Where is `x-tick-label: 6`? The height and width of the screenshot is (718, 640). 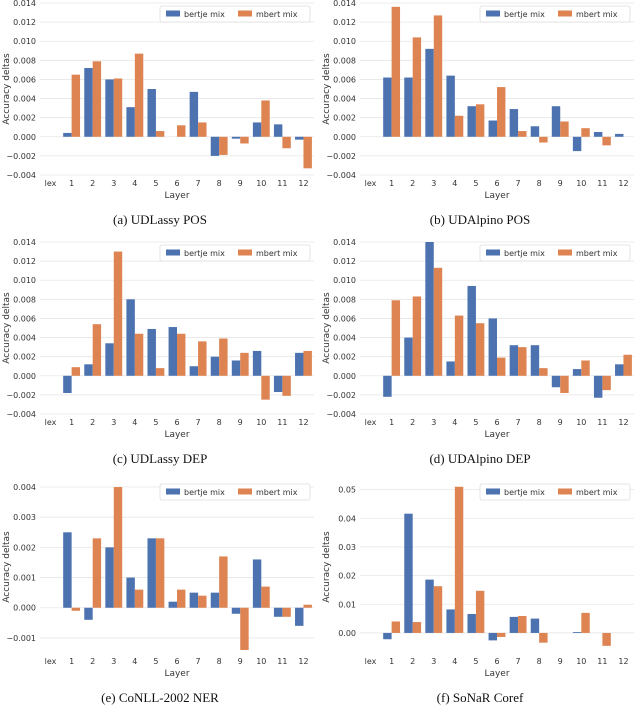 x-tick-label: 6 is located at coordinates (176, 422).